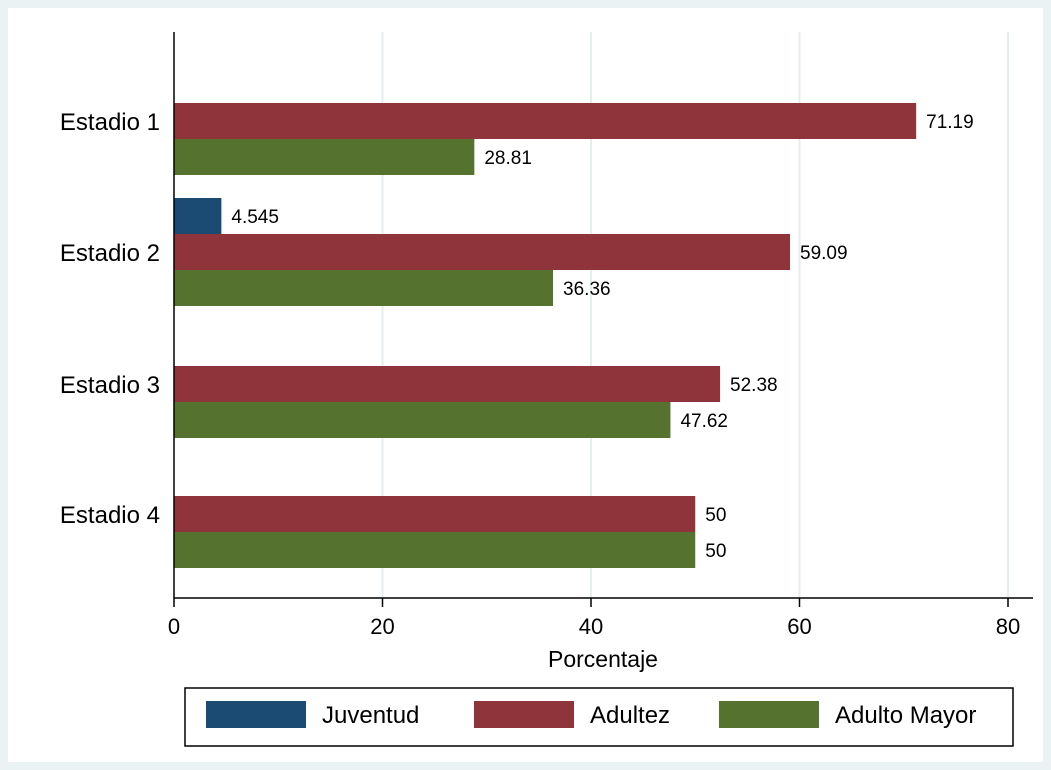 The width and height of the screenshot is (1051, 770). Describe the element at coordinates (769, 714) in the screenshot. I see `legend-swatch-adulto-mayor` at that location.